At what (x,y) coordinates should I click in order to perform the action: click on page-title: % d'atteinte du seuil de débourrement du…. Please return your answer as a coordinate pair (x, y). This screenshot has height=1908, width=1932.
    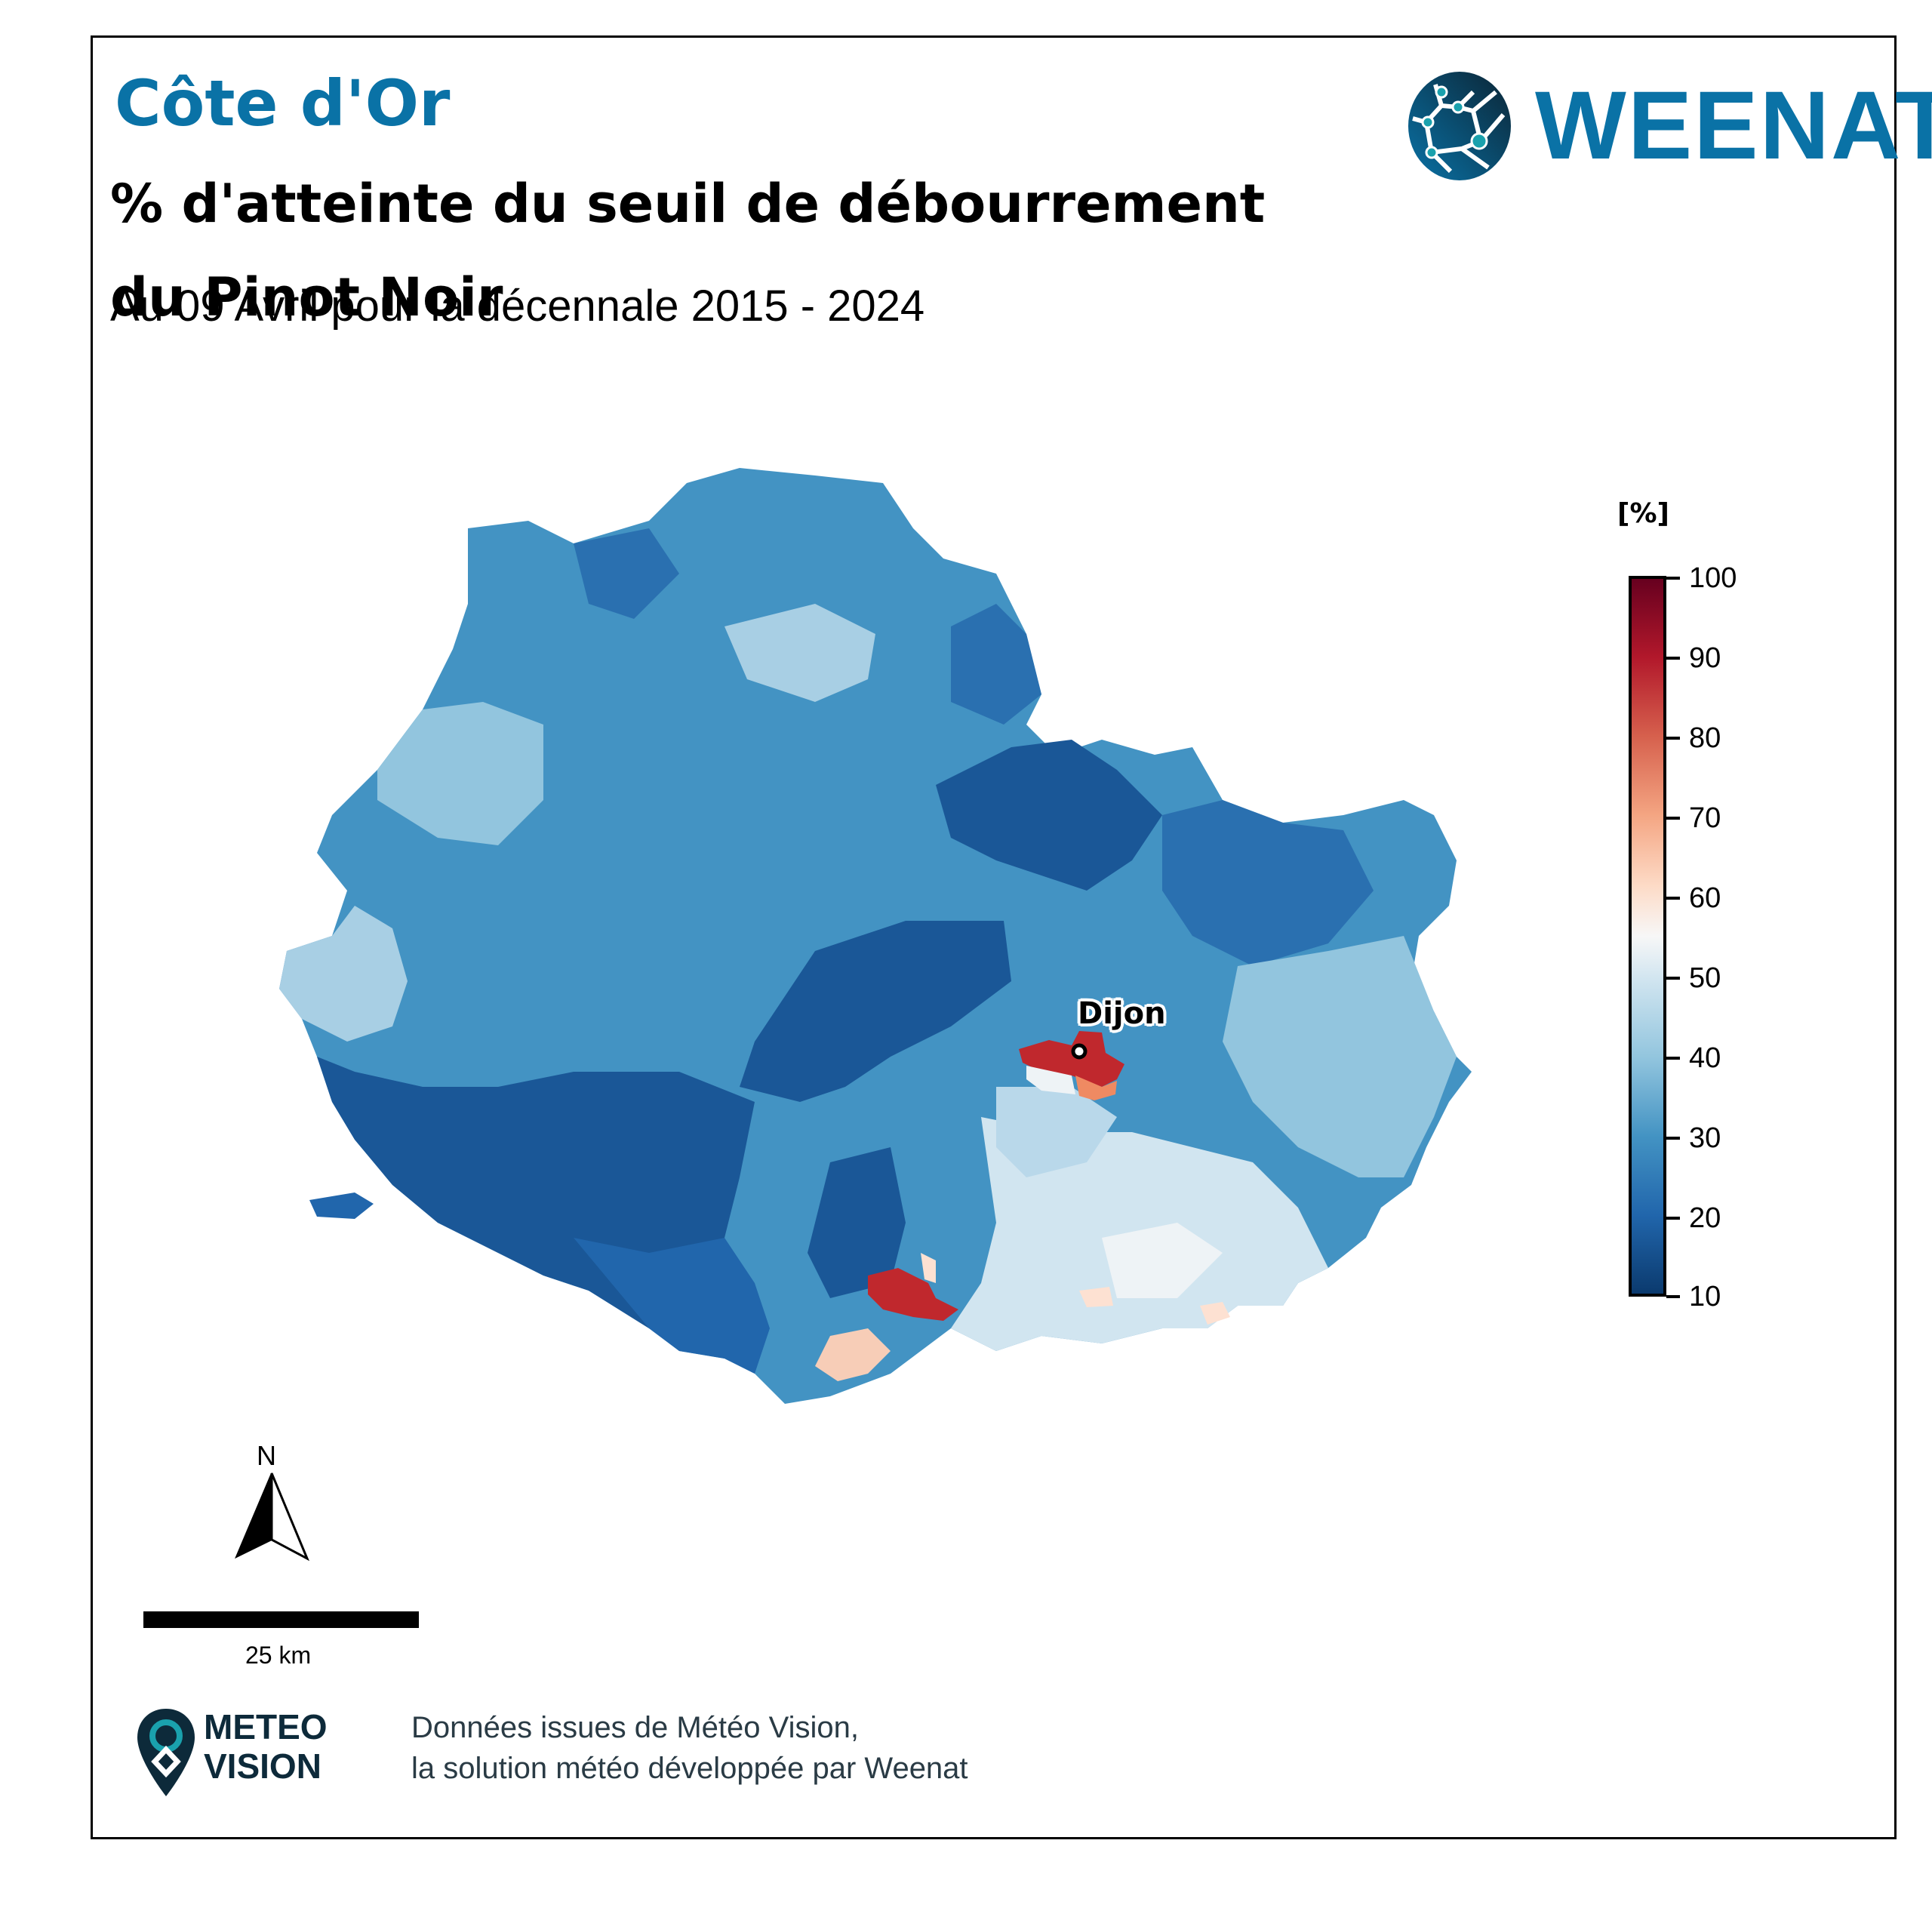
    Looking at the image, I should click on (687, 250).